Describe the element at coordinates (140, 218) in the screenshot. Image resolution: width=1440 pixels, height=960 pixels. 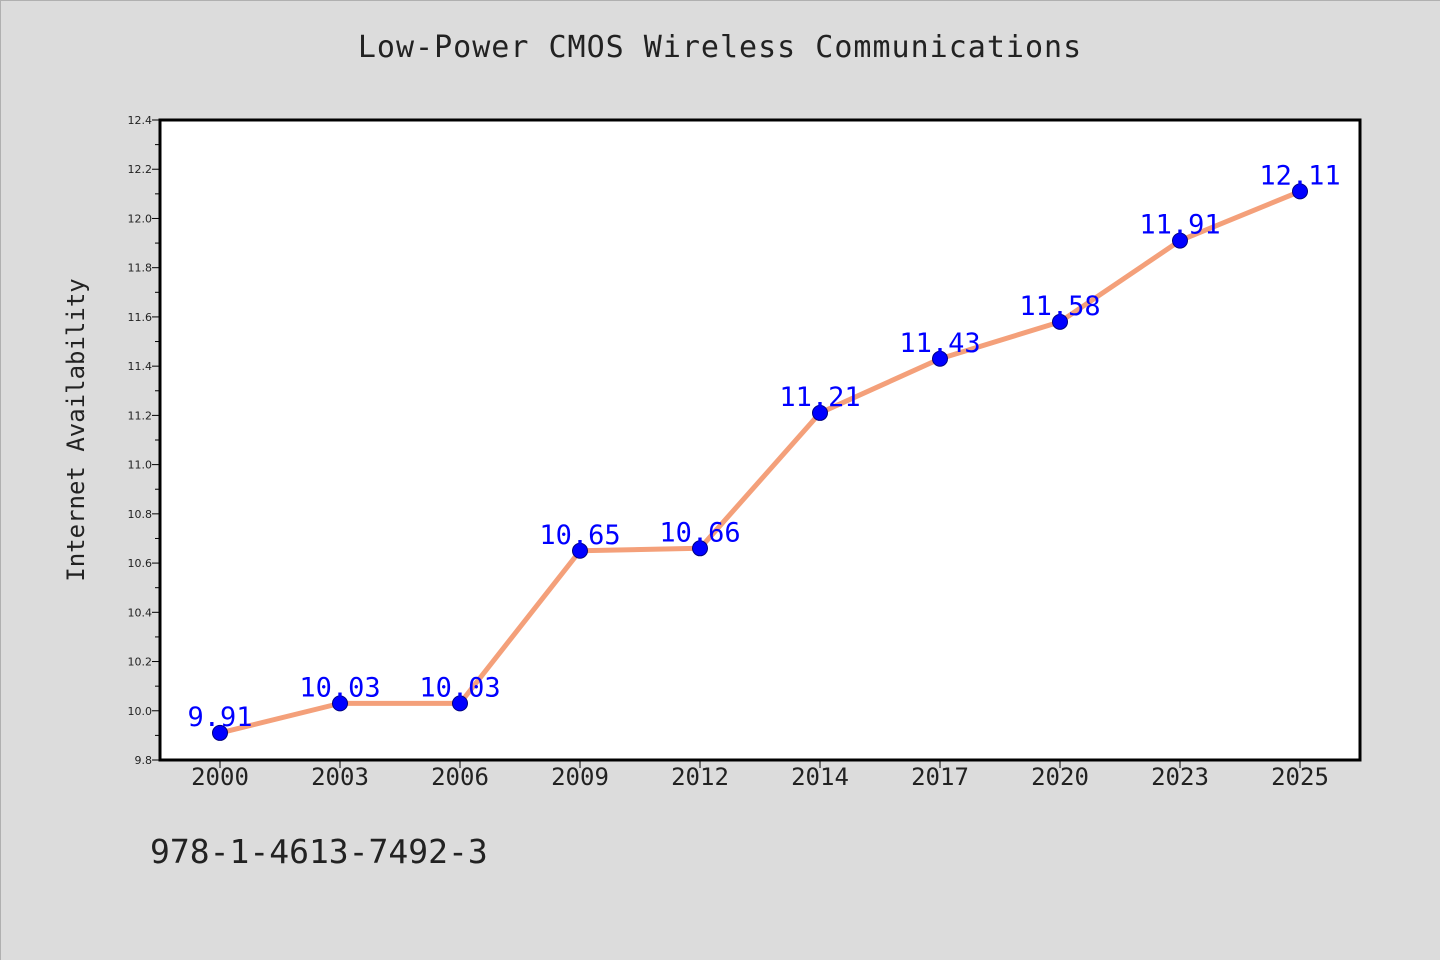
I see `y-tick-label: 12.0` at that location.